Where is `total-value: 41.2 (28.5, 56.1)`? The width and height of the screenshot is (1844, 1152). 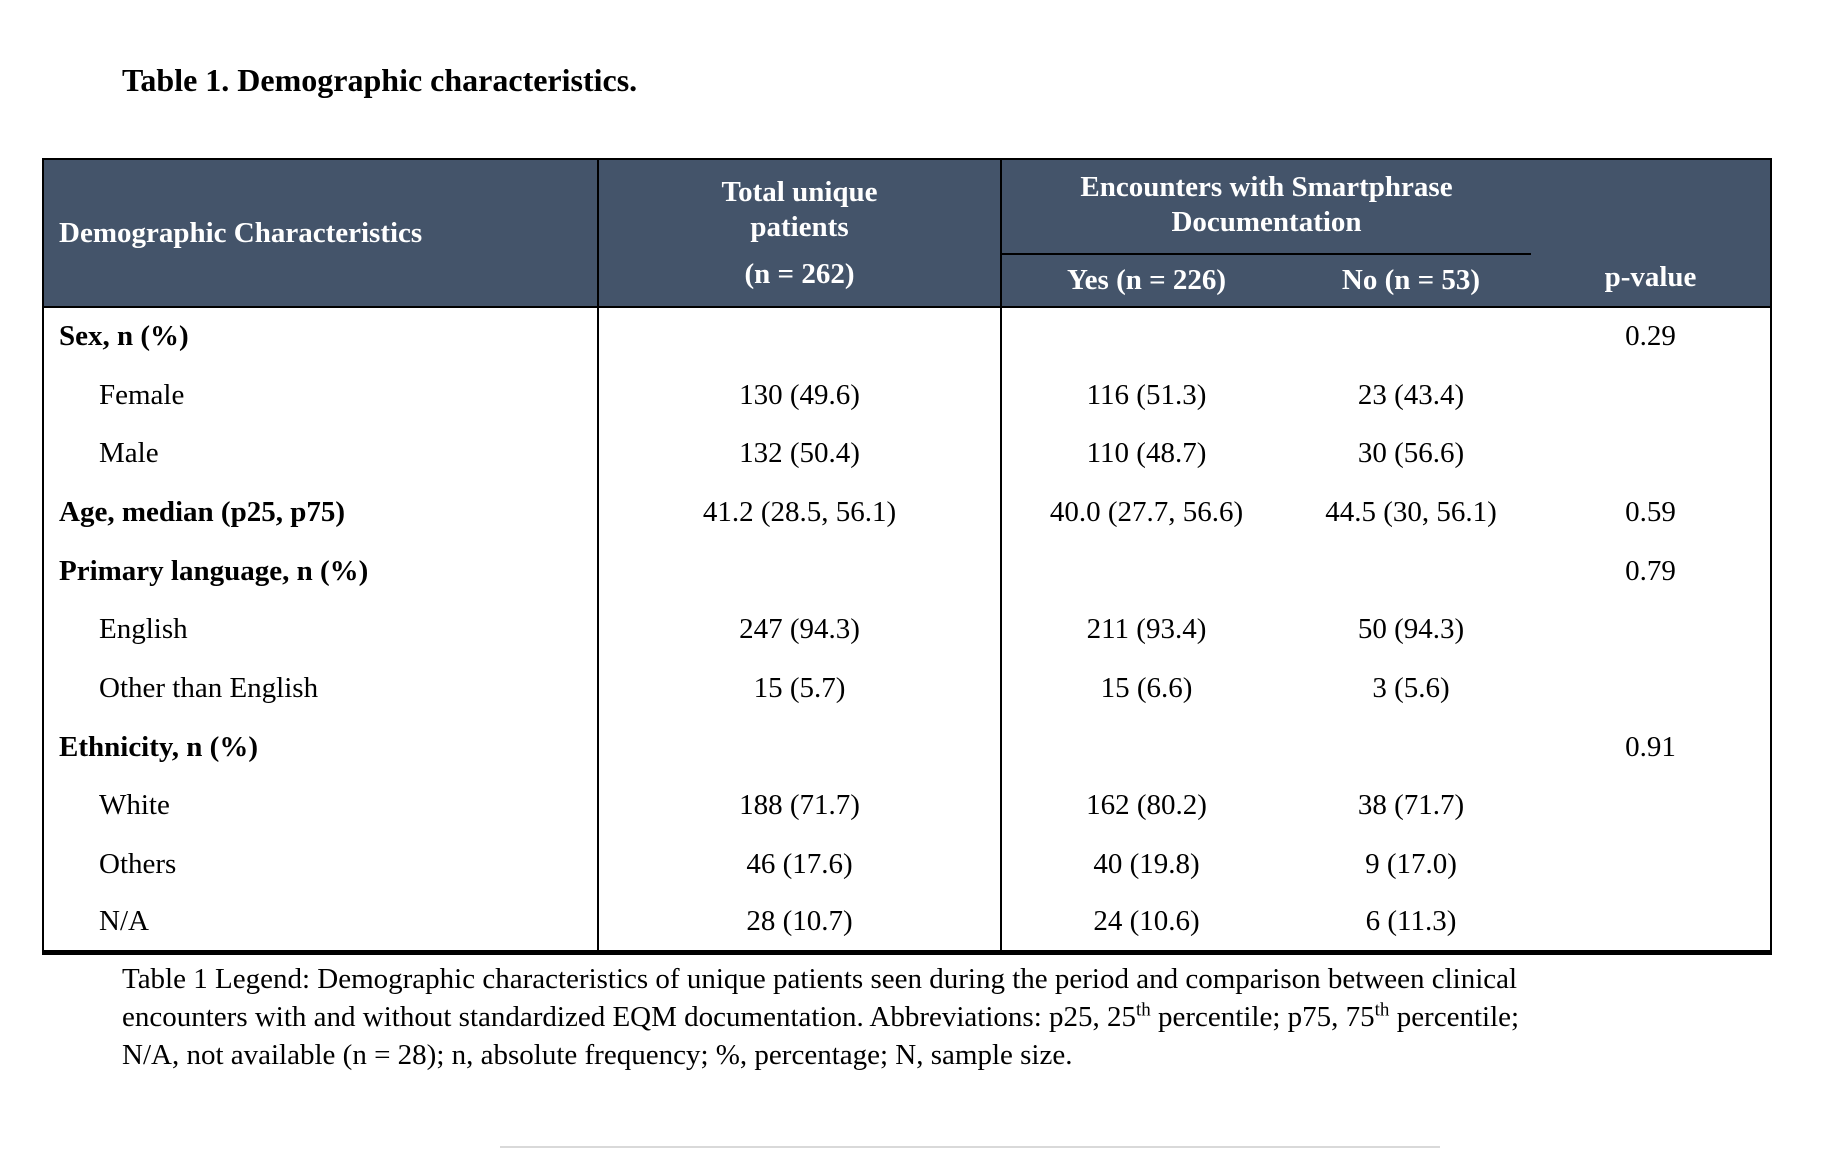 total-value: 41.2 (28.5, 56.1) is located at coordinates (800, 512).